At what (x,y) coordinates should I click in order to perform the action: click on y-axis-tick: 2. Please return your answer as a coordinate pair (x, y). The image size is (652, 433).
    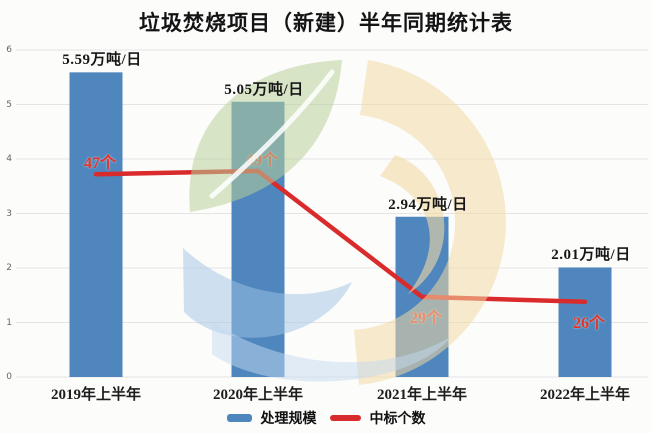
    Looking at the image, I should click on (9, 268).